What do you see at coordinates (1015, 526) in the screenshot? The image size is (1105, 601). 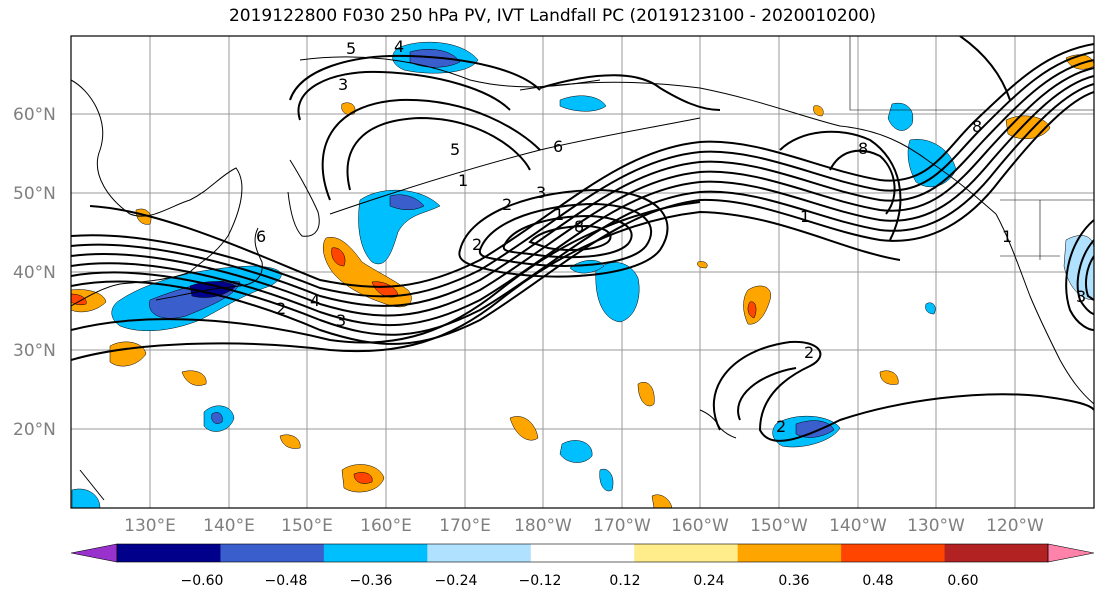 I see `lon-label: 120°W` at bounding box center [1015, 526].